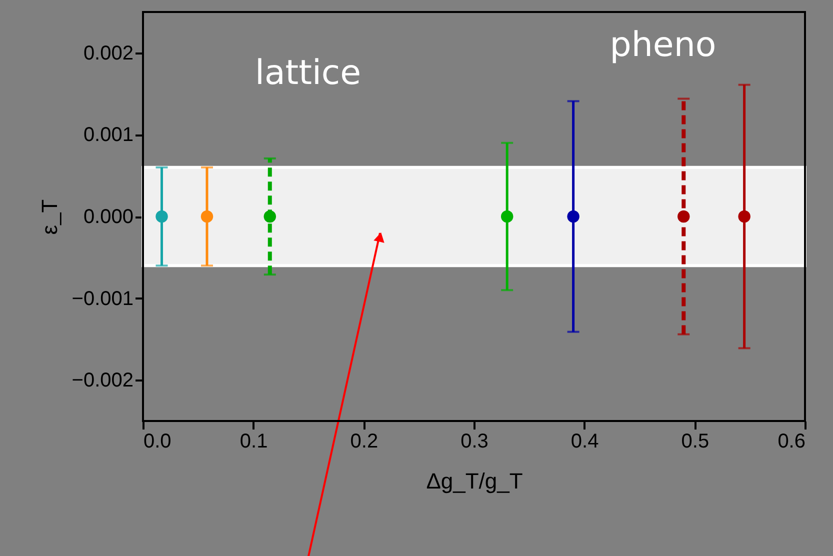 The height and width of the screenshot is (556, 833). Describe the element at coordinates (308, 73) in the screenshot. I see `annotation: lattice` at that location.